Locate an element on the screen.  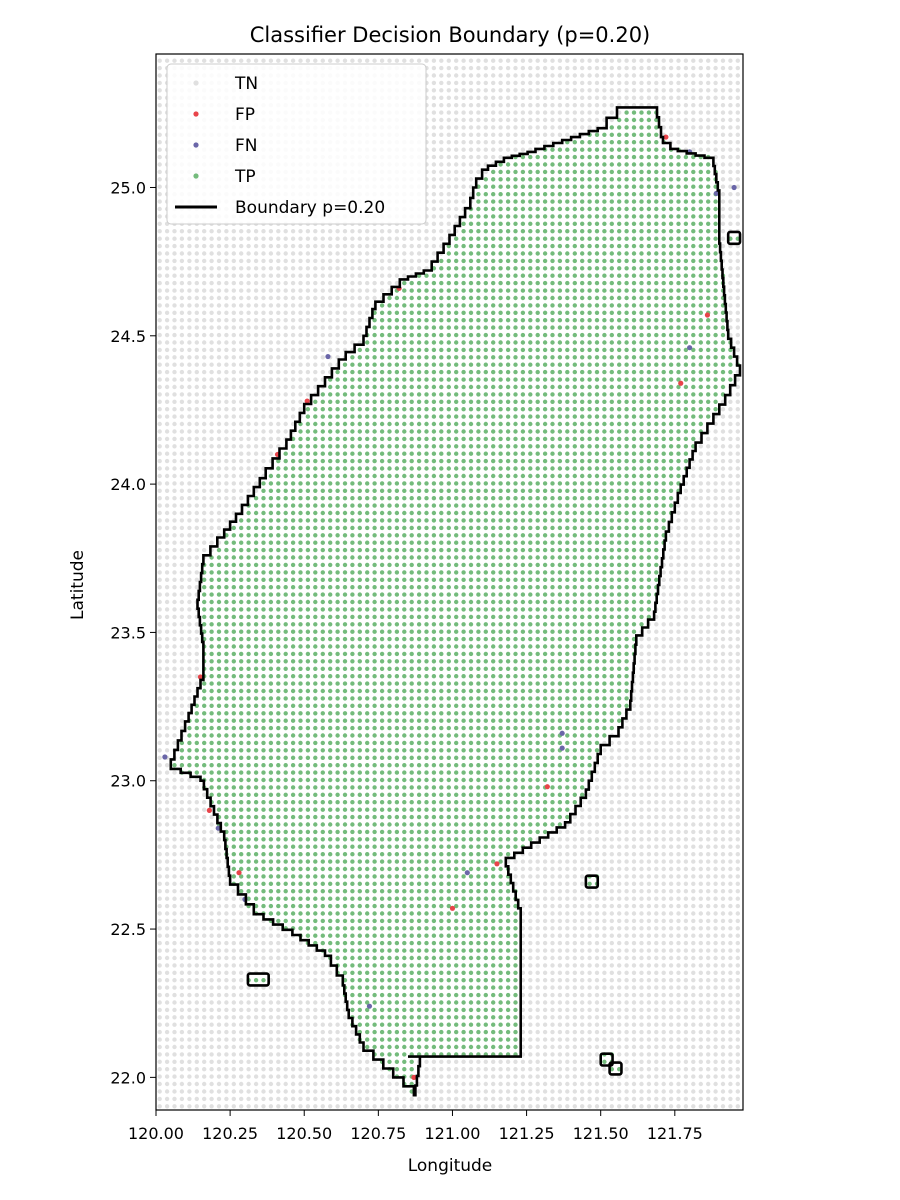
legend-label: TP is located at coordinates (245, 177).